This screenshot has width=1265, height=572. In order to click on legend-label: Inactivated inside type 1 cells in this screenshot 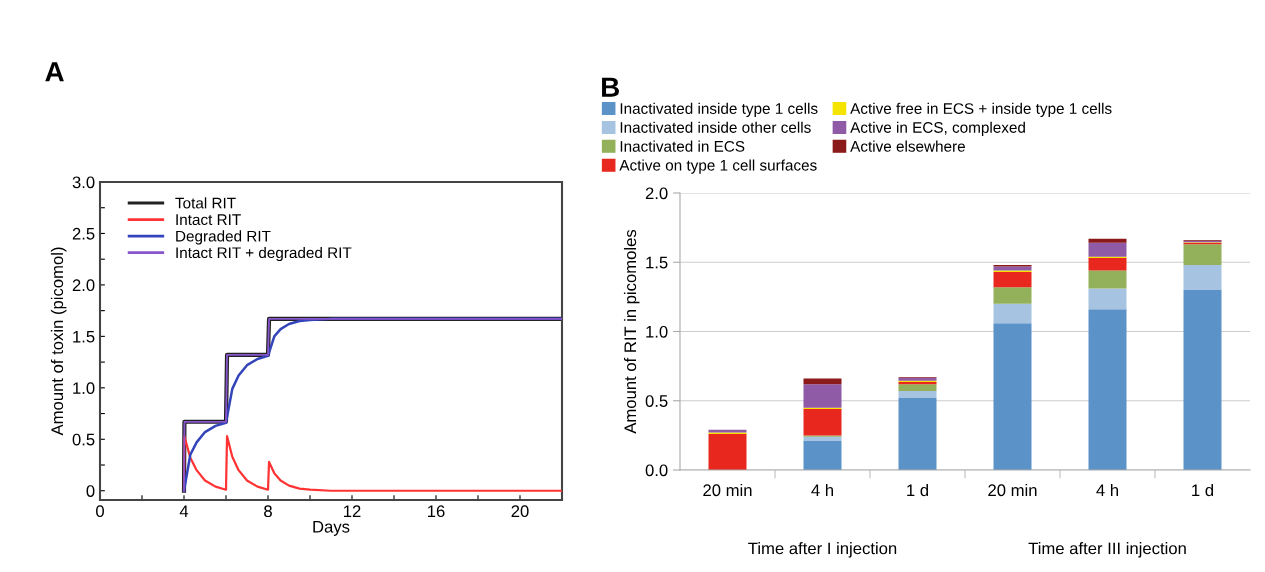, I will do `click(719, 109)`.